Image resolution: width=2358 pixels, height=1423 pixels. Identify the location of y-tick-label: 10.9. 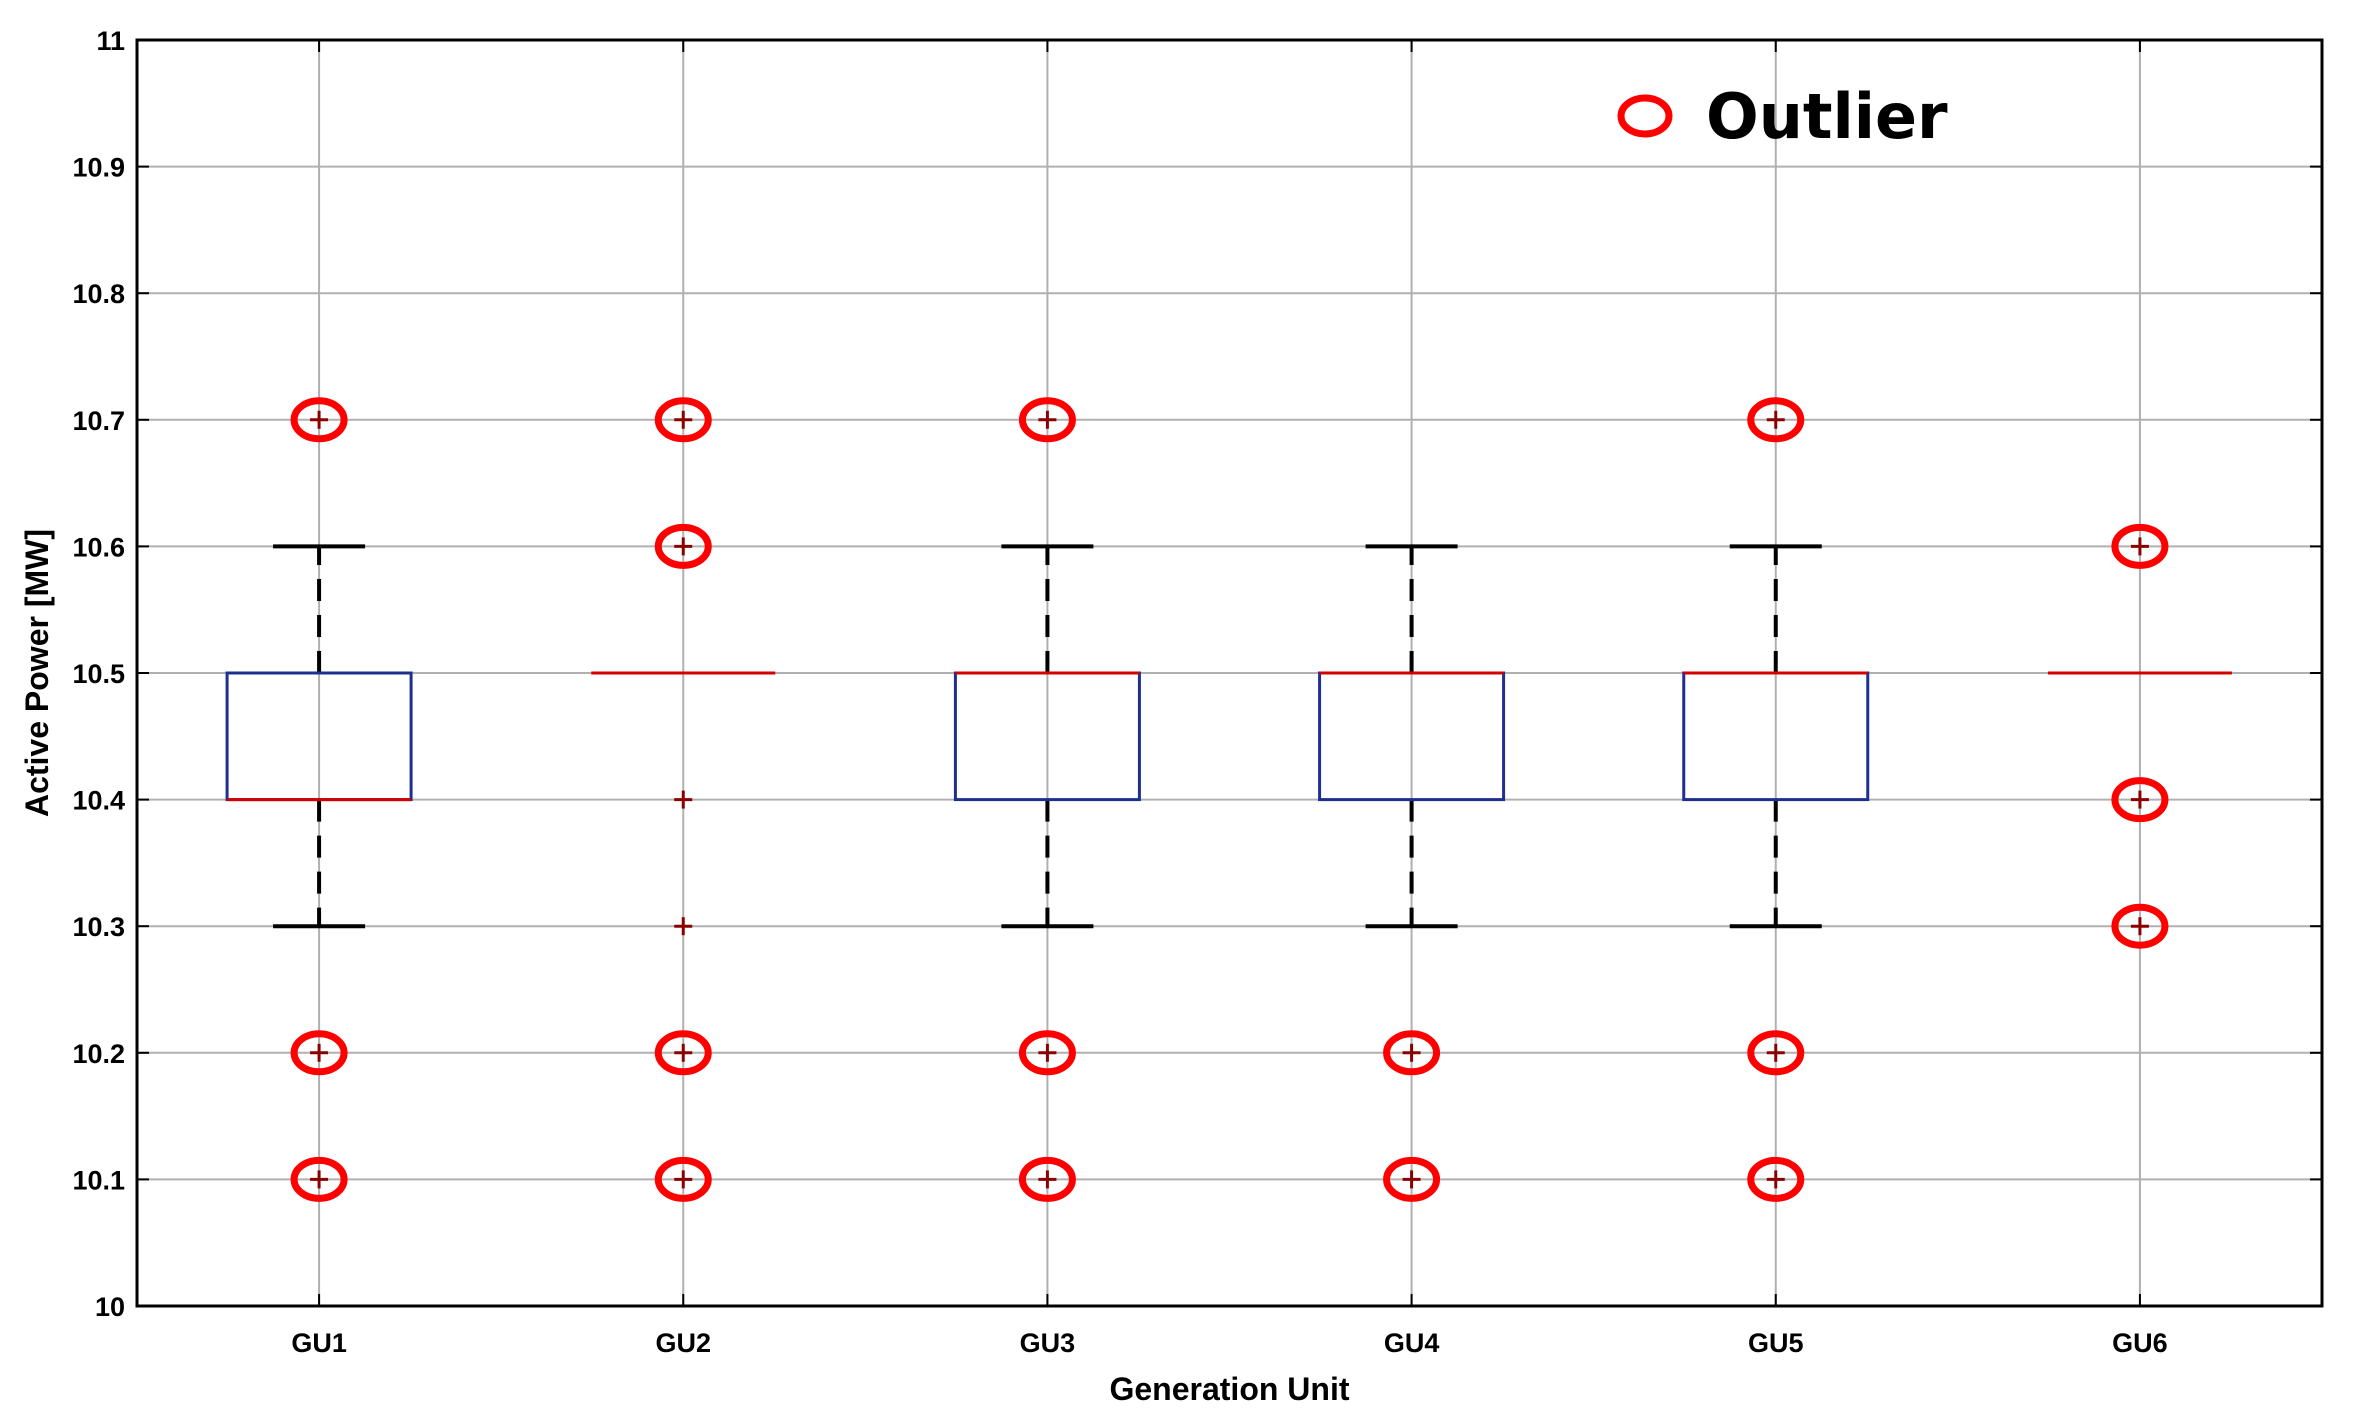
(98, 168).